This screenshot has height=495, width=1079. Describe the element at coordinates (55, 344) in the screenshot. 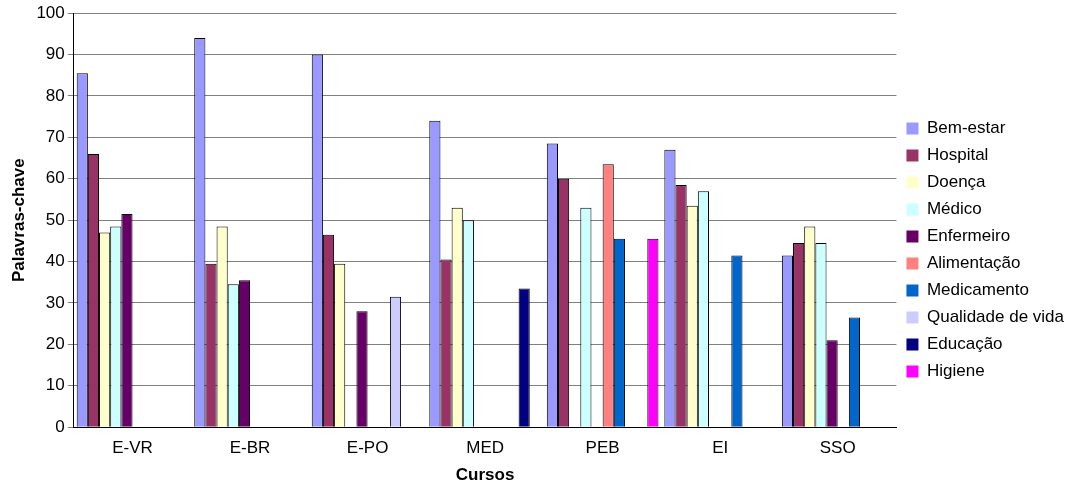

I see `y-tick-label: 20` at that location.